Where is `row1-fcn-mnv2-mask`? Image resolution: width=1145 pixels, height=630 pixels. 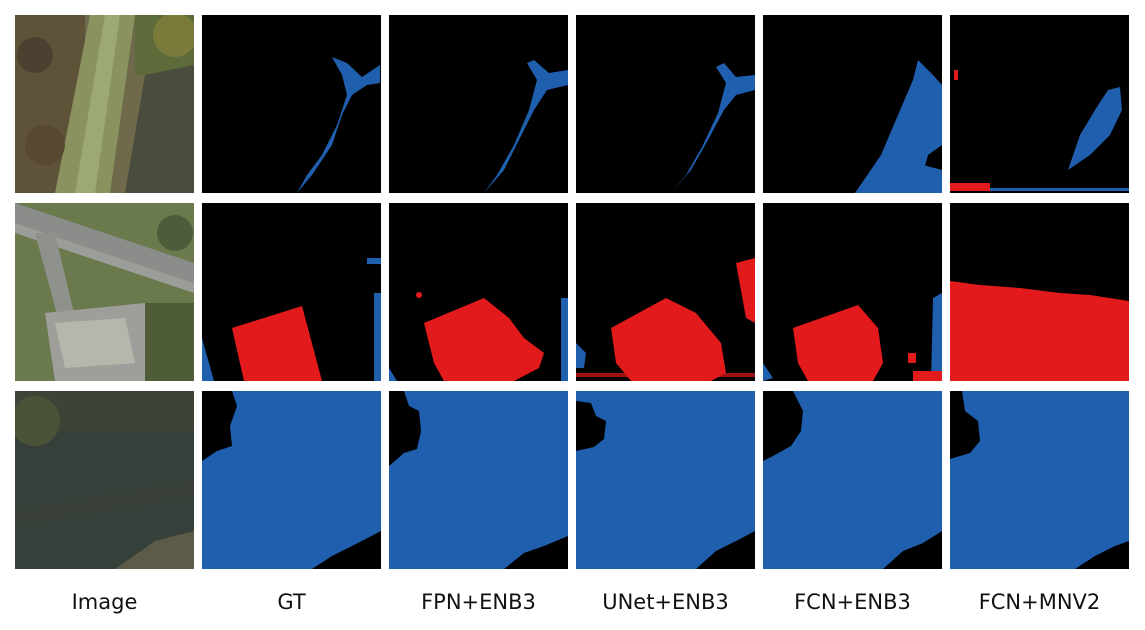 row1-fcn-mnv2-mask is located at coordinates (1039, 104).